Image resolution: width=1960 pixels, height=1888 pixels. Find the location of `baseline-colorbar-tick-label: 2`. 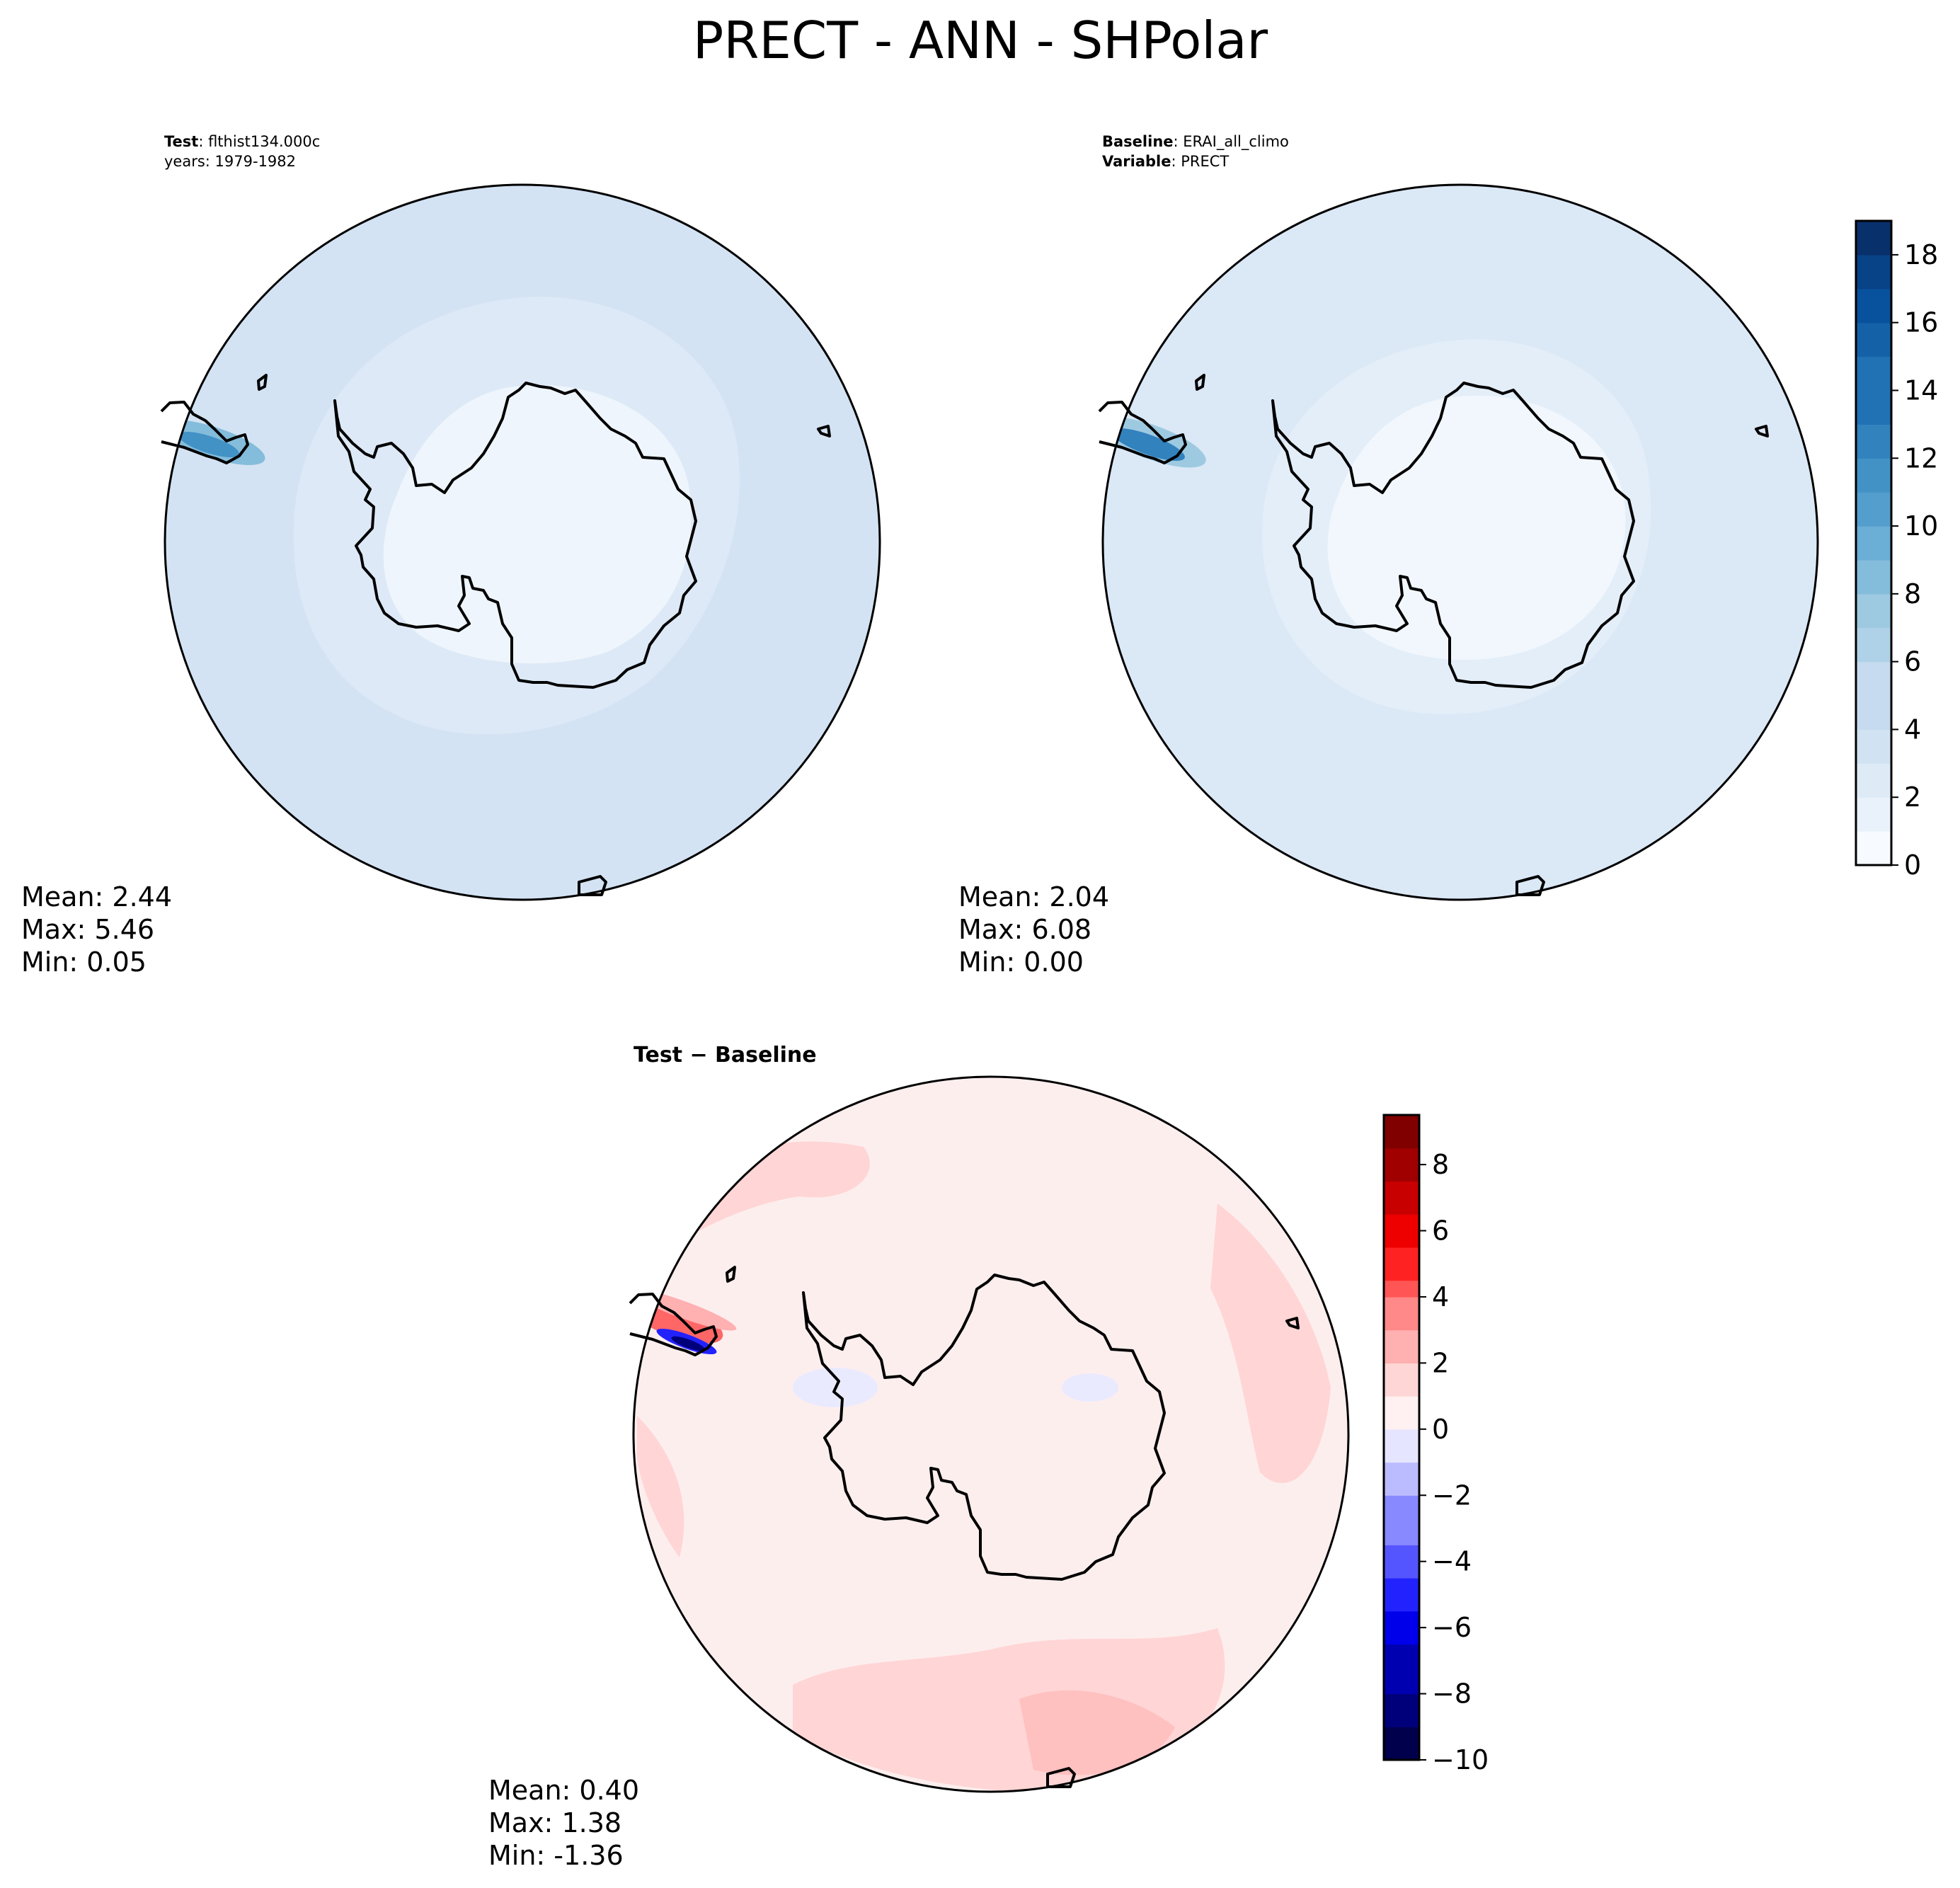

baseline-colorbar-tick-label: 2 is located at coordinates (1912, 797).